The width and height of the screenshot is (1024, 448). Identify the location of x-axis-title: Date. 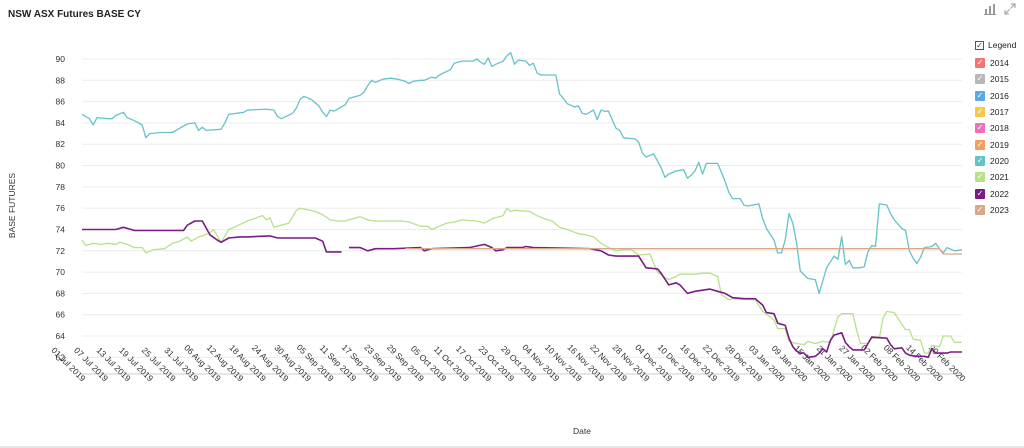
(582, 431).